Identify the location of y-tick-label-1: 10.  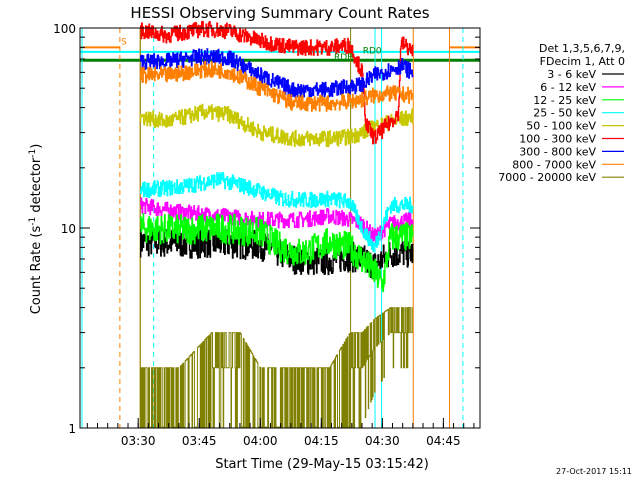
(68, 229).